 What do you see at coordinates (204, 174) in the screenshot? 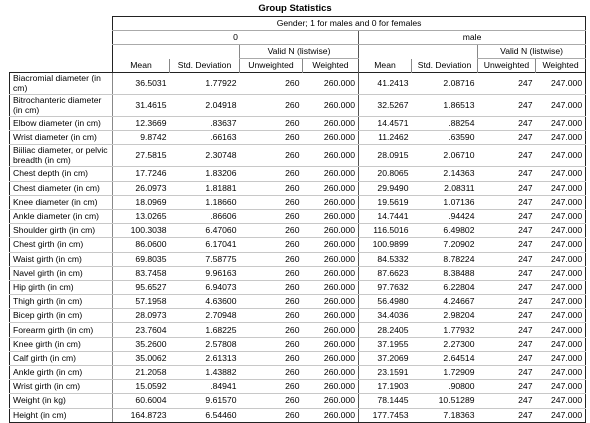
I see `cell-std-deviation-0: 1.83206` at bounding box center [204, 174].